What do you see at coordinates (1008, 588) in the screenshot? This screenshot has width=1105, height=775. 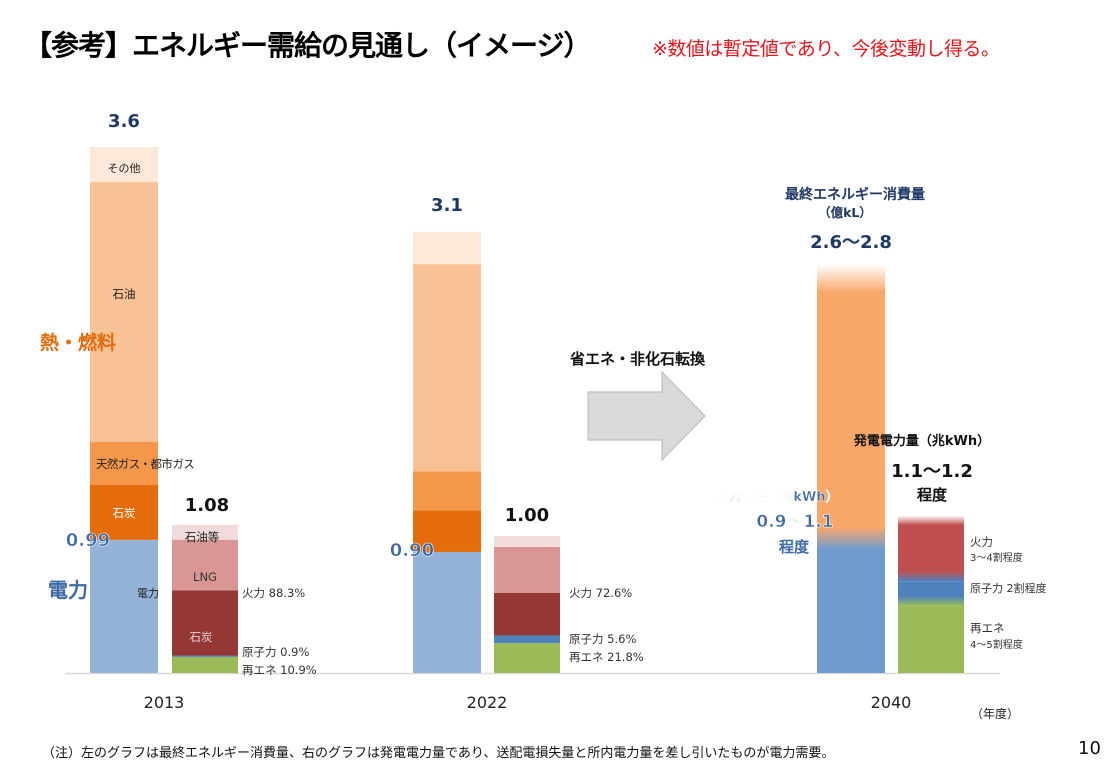 I see `projection-nuclear-share: 原子力 2割程度` at bounding box center [1008, 588].